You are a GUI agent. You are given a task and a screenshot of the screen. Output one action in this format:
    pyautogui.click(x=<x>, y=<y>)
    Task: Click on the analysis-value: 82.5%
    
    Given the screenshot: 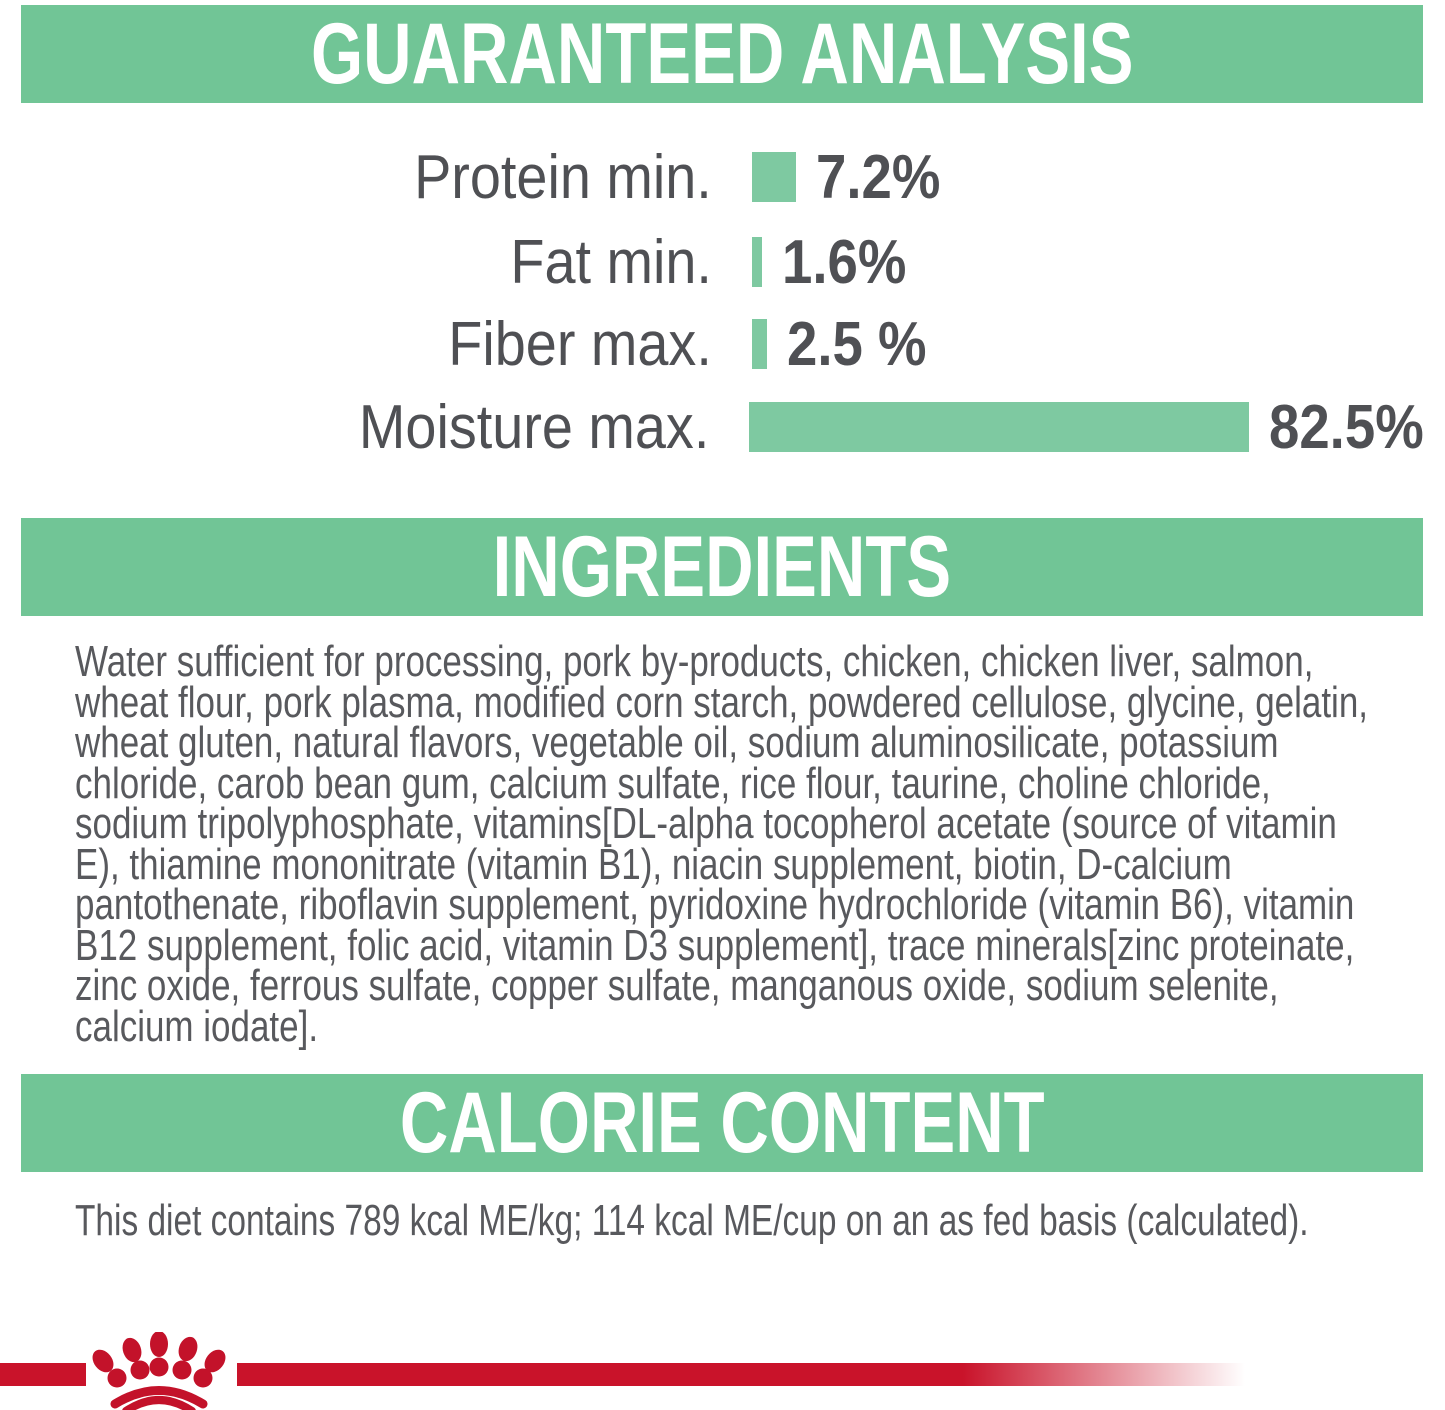 What is the action you would take?
    pyautogui.click(x=1346, y=427)
    